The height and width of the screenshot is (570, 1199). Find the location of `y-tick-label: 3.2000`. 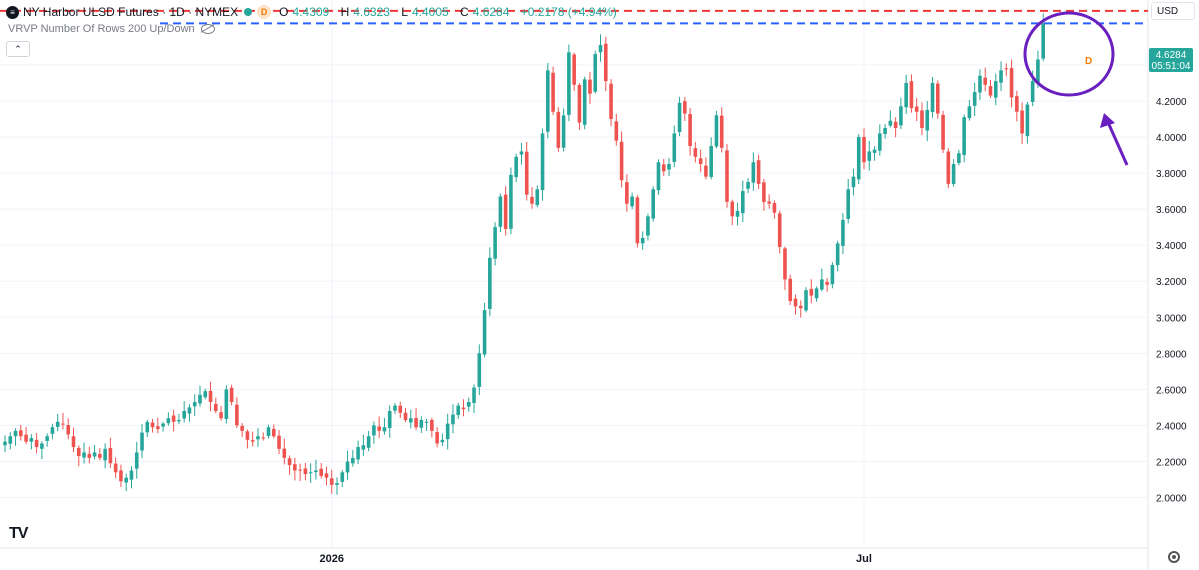

y-tick-label: 3.2000 is located at coordinates (1171, 282).